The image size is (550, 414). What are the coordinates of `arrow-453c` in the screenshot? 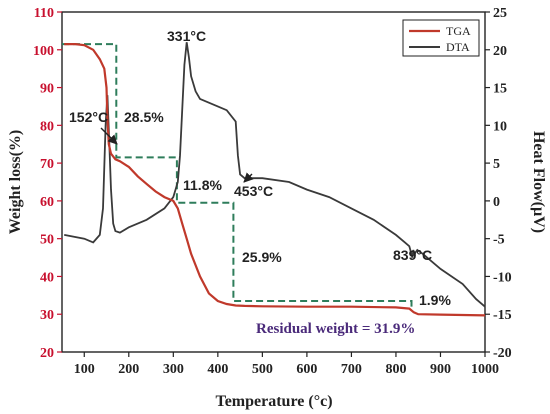 It's located at (248, 177).